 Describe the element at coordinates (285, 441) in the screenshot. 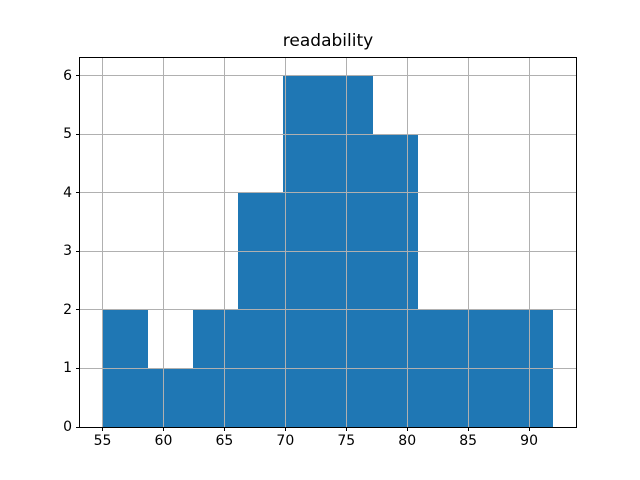

I see `x-tick-label: 70` at that location.